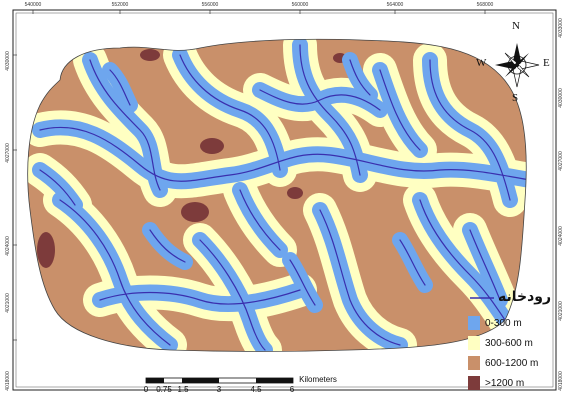 This screenshot has height=401, width=569. I want to click on right-tick: 4018000, so click(561, 381).